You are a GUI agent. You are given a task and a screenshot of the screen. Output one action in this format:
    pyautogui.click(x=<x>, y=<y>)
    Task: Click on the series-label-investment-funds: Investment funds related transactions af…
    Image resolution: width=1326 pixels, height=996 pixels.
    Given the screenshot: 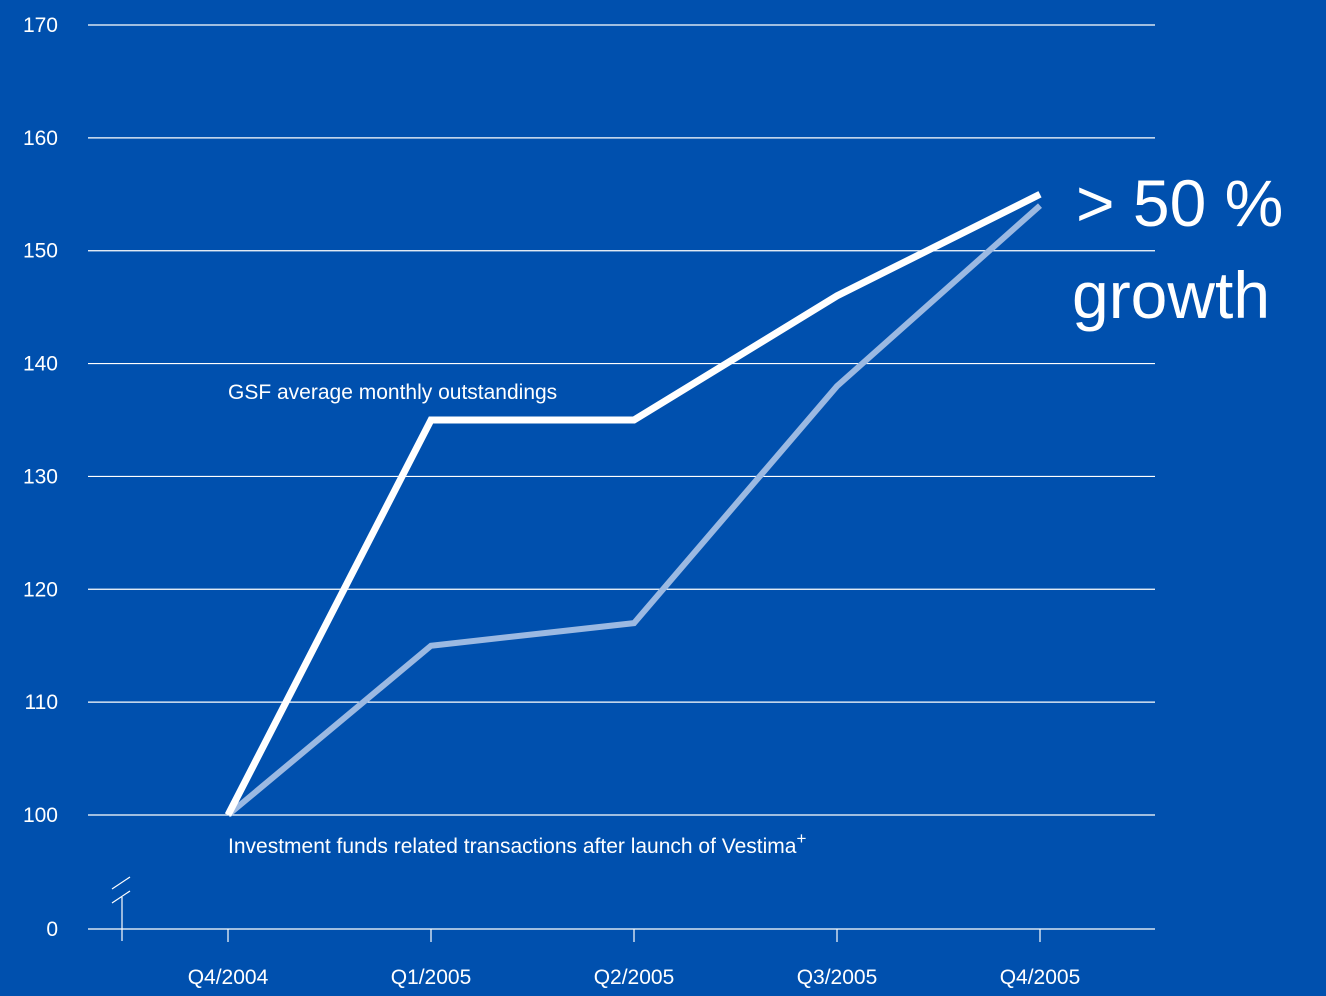 What is the action you would take?
    pyautogui.click(x=517, y=843)
    